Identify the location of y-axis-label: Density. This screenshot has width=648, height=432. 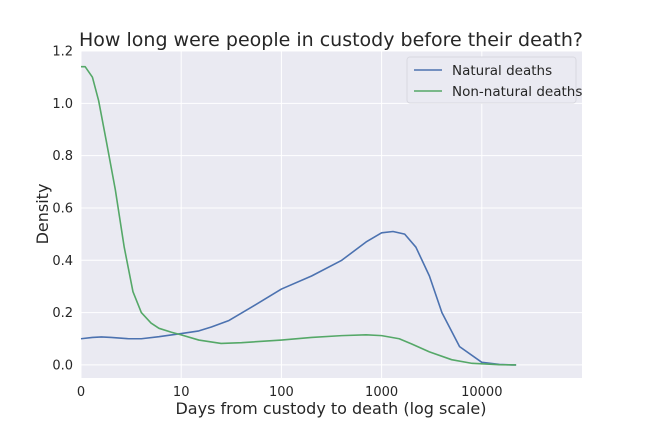
(42, 214).